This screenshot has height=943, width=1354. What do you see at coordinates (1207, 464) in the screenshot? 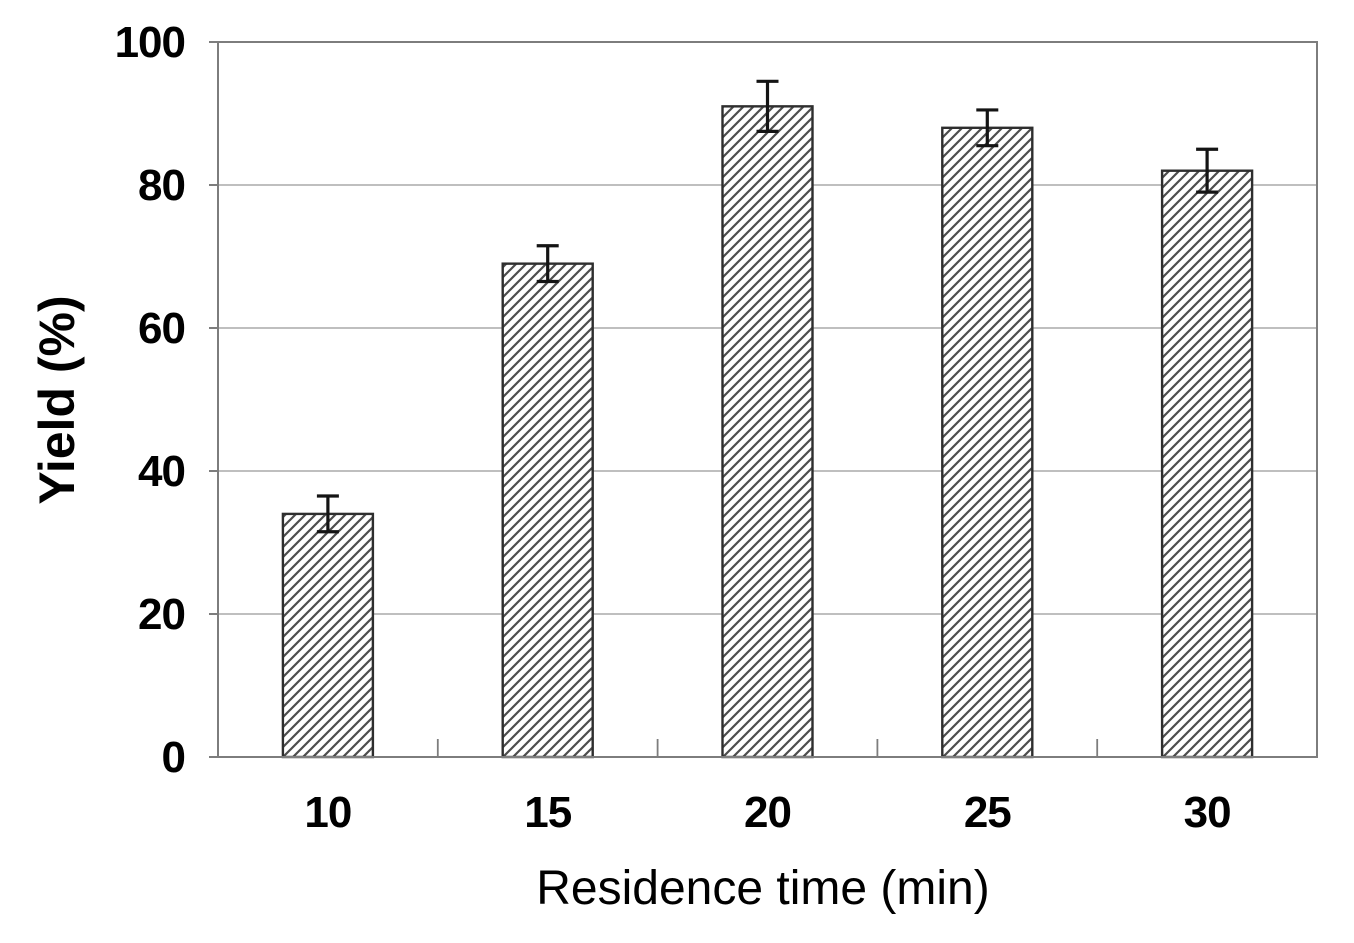
I see `bar-30min` at bounding box center [1207, 464].